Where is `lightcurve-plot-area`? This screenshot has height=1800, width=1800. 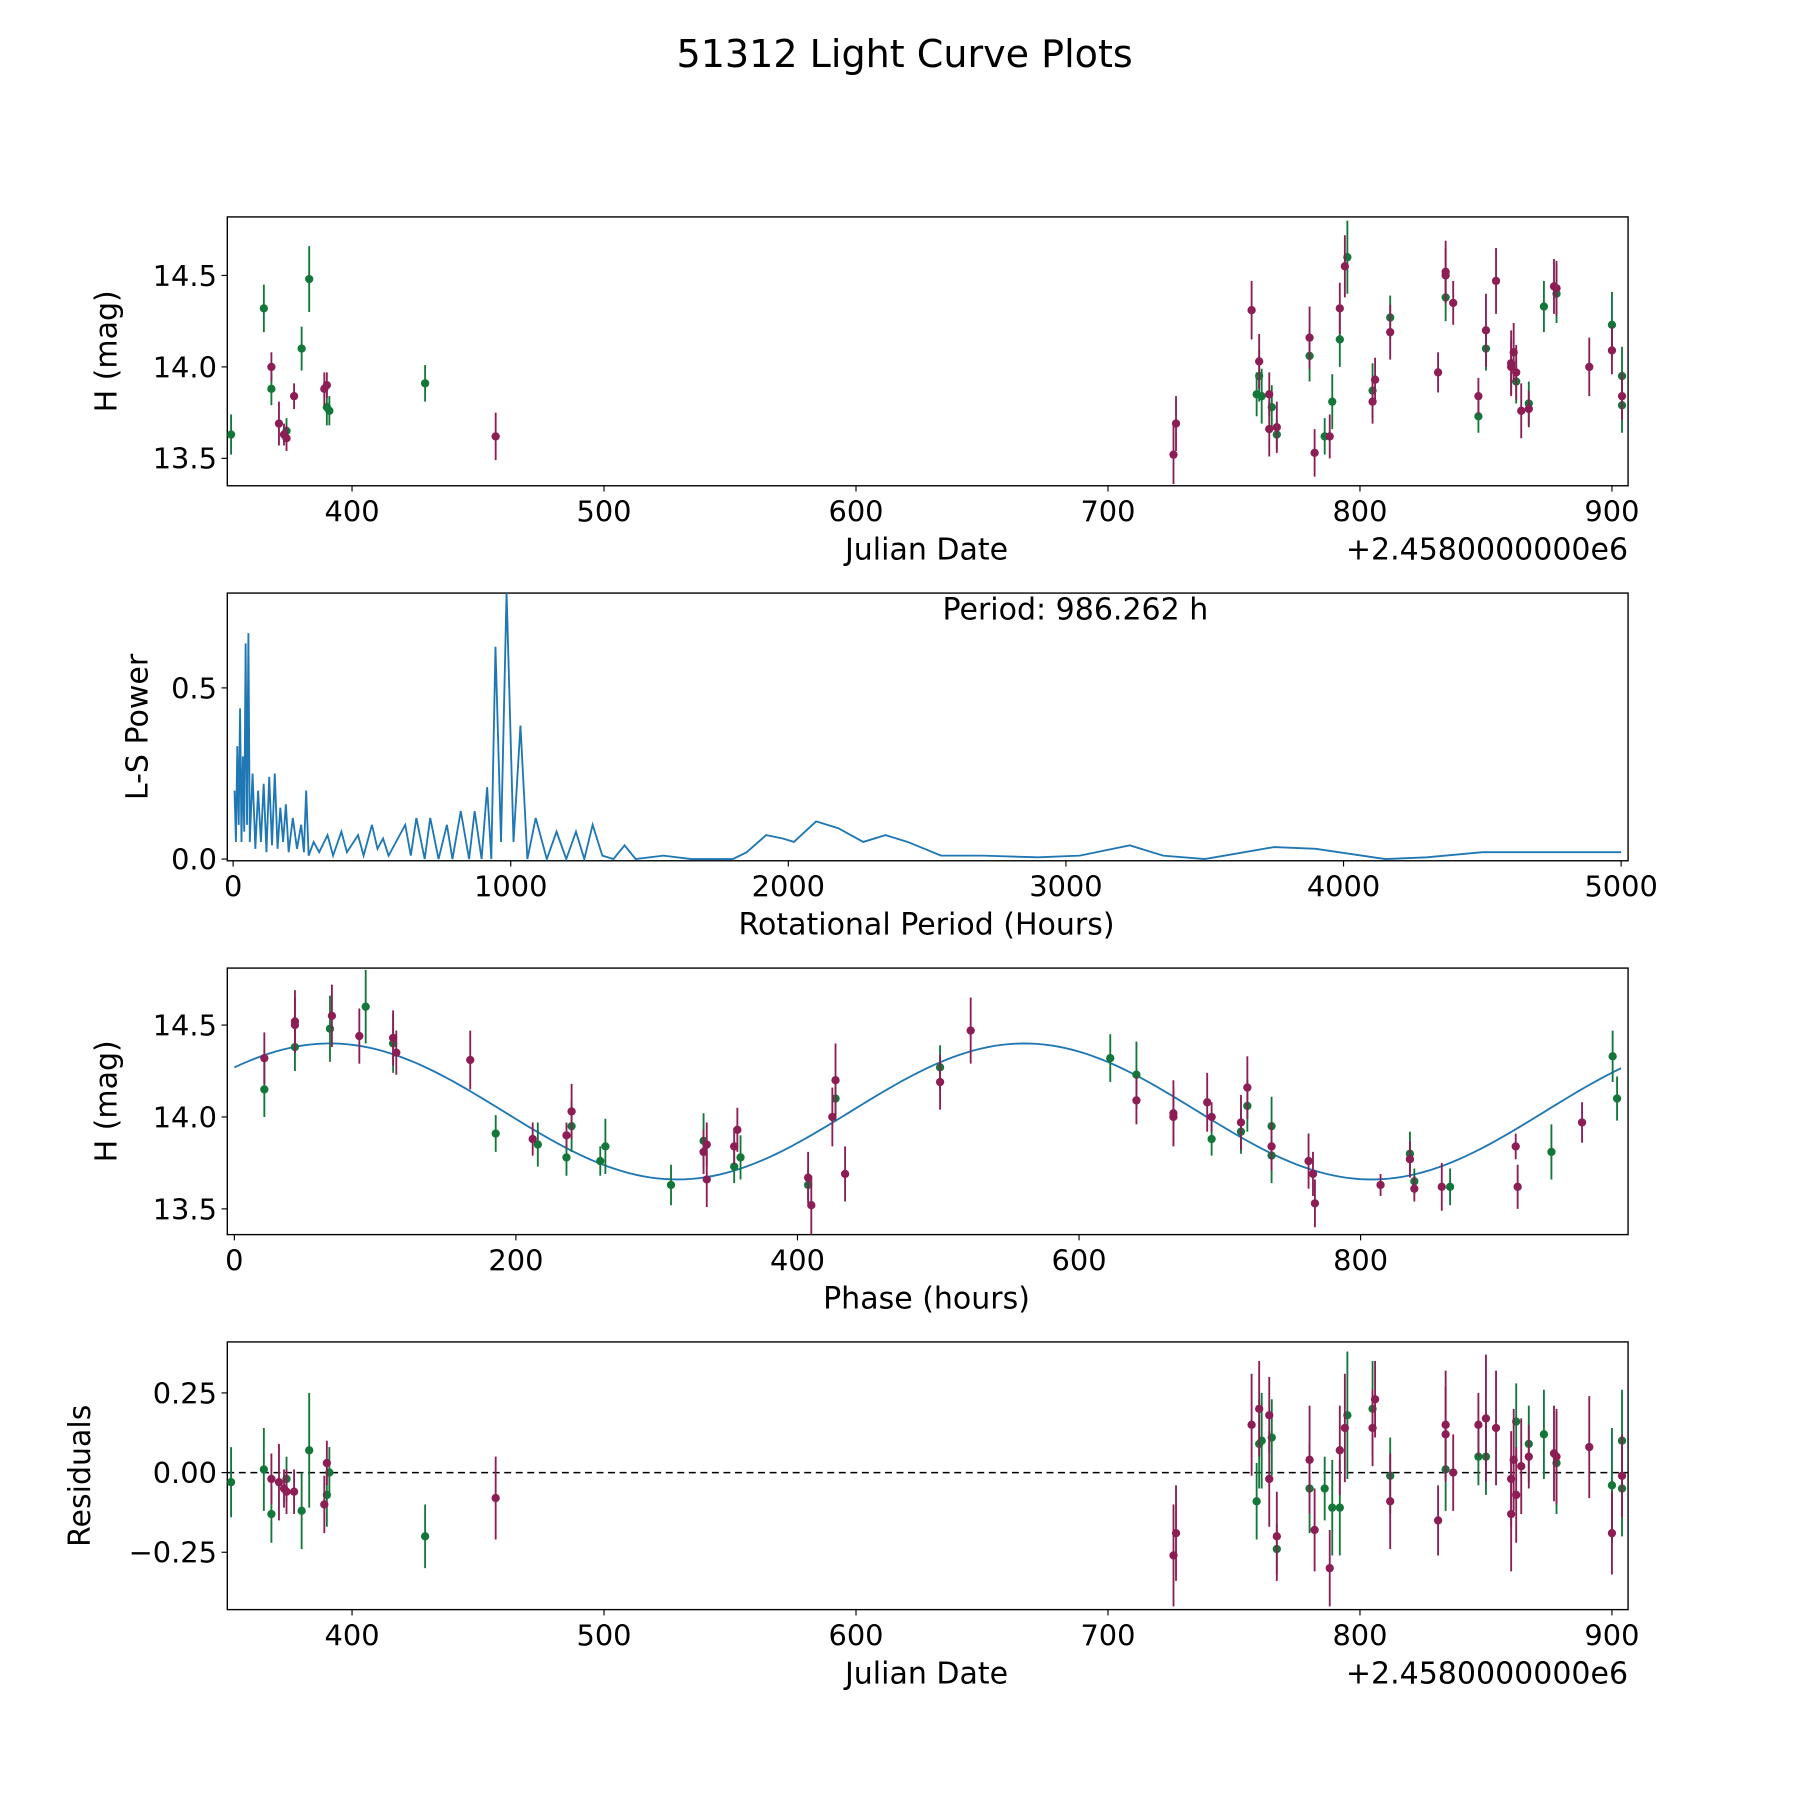 lightcurve-plot-area is located at coordinates (927, 352).